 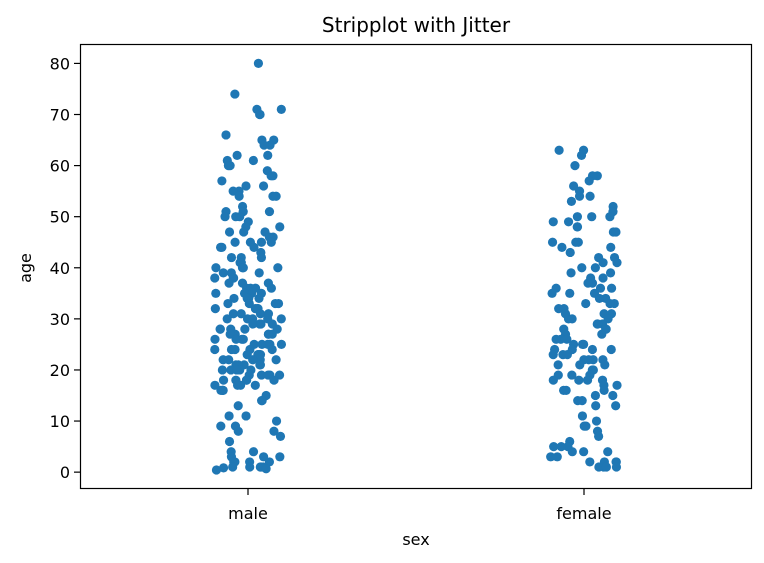 I want to click on x-tick-label: female, so click(x=583, y=513).